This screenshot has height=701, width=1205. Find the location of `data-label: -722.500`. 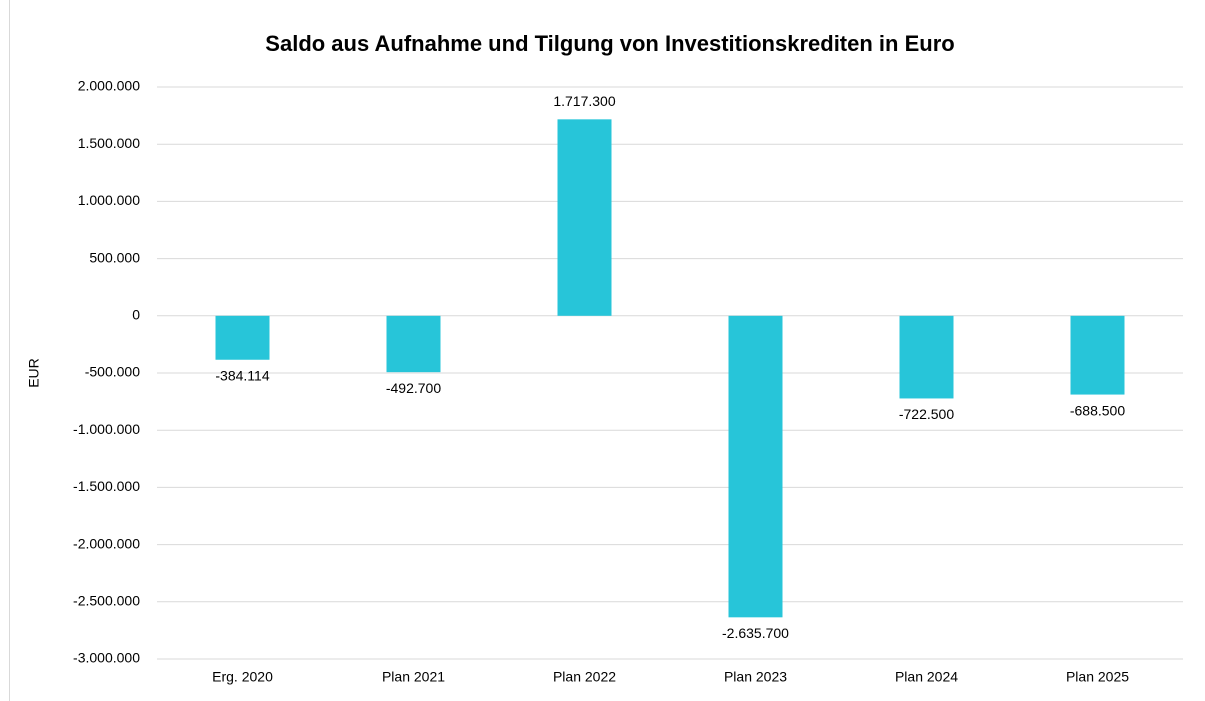

data-label: -722.500 is located at coordinates (926, 414).